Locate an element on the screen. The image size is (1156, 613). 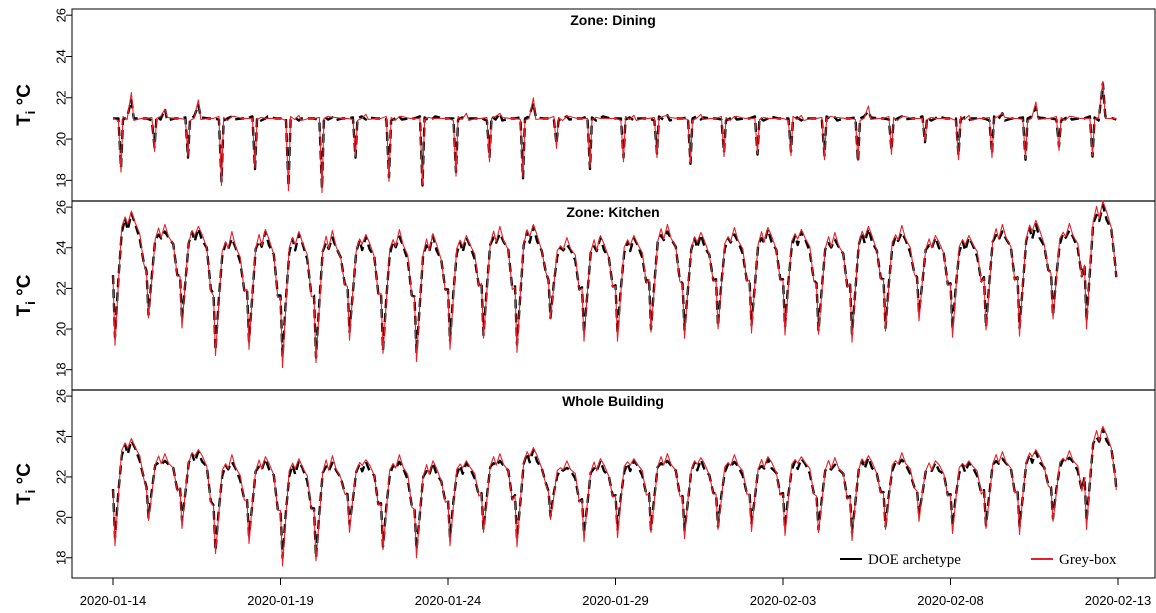
x-tick-label: 2020-01-29 is located at coordinates (615, 600).